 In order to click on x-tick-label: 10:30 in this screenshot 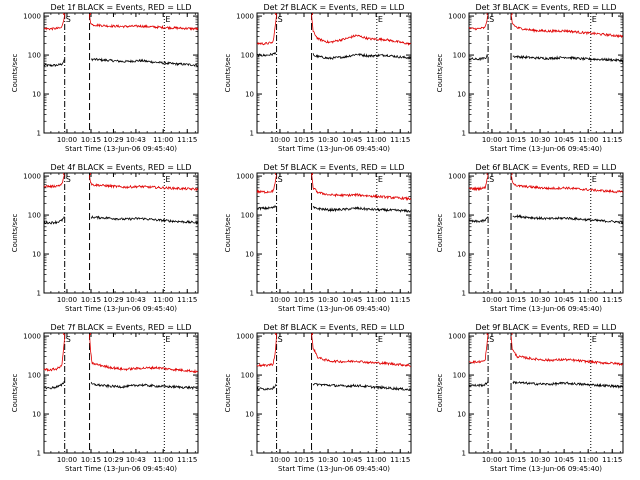, I will do `click(540, 300)`.